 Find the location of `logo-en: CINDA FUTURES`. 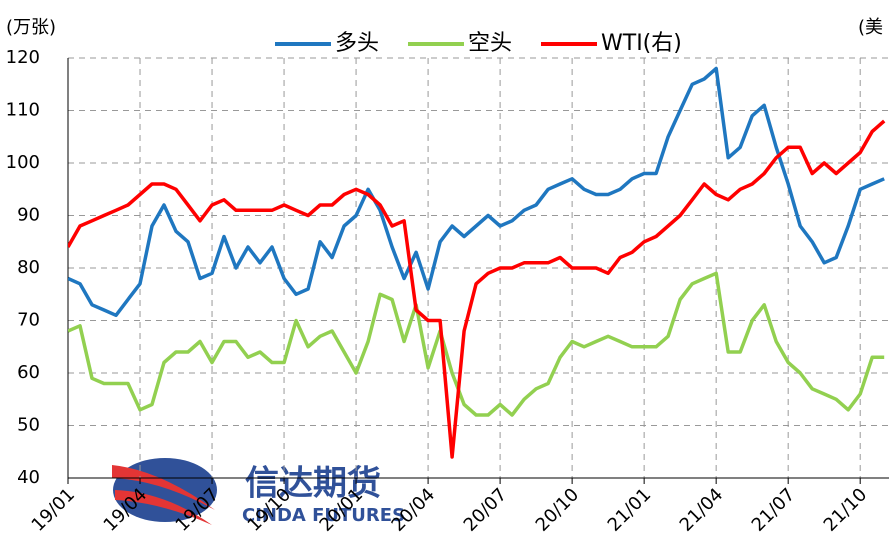

logo-en: CINDA FUTURES is located at coordinates (323, 515).